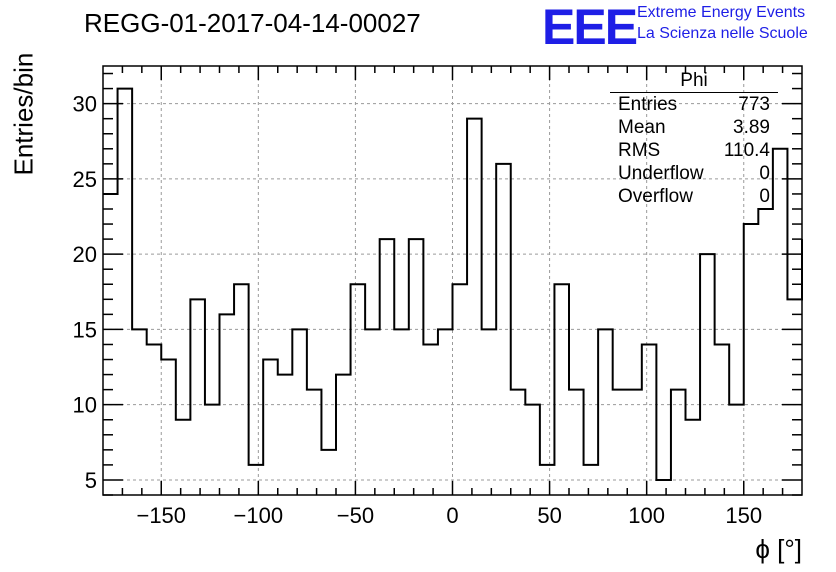 The height and width of the screenshot is (572, 836). What do you see at coordinates (85, 329) in the screenshot?
I see `y-tick-label: 15` at bounding box center [85, 329].